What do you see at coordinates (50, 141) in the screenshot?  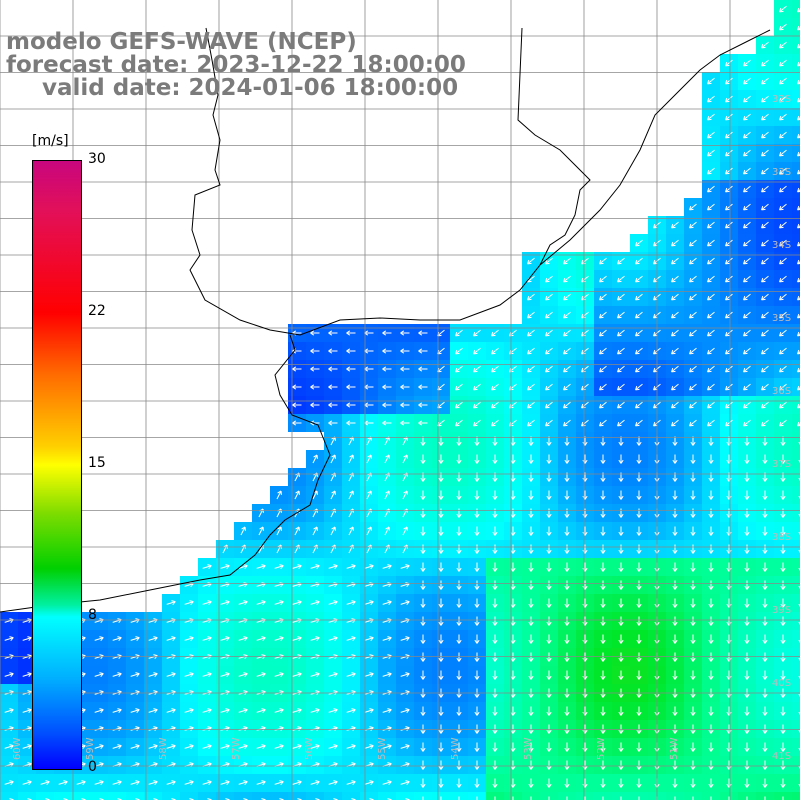 I see `colorbar-unit-label: [m/s]` at bounding box center [50, 141].